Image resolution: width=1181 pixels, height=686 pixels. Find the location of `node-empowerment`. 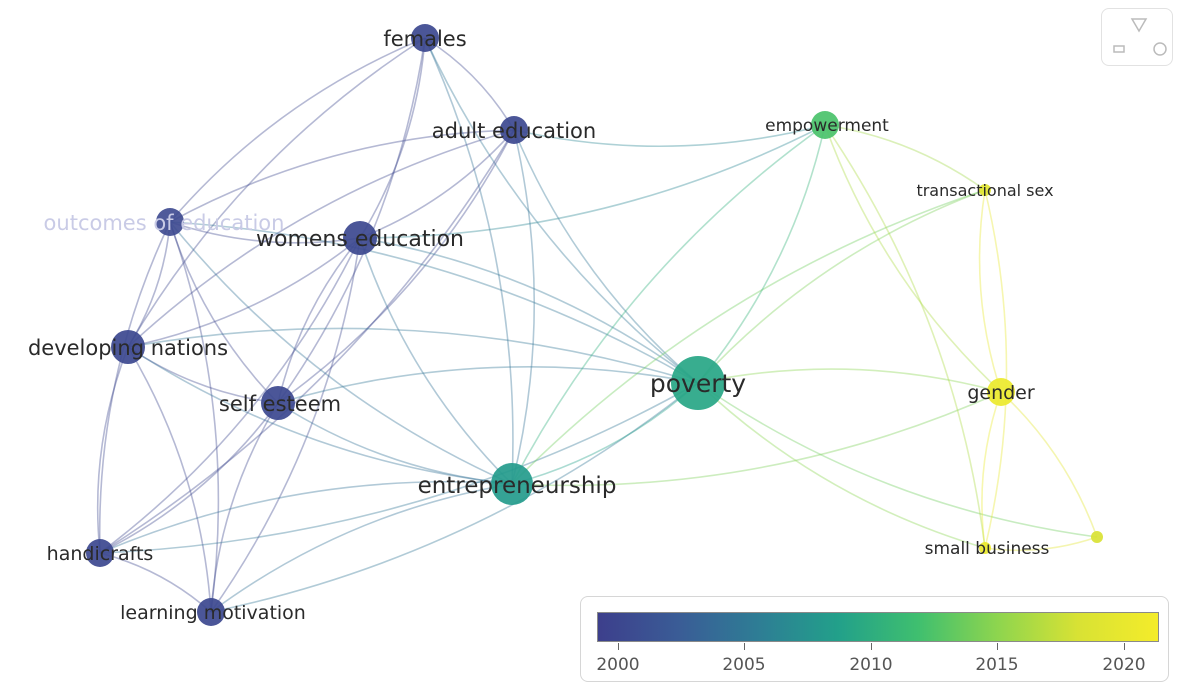

node-empowerment is located at coordinates (825, 125).